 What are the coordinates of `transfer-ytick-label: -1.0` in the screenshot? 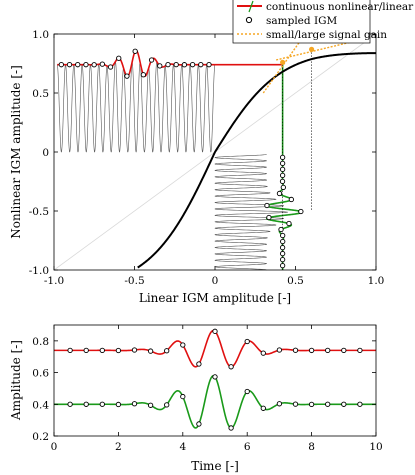 It's located at (39, 271).